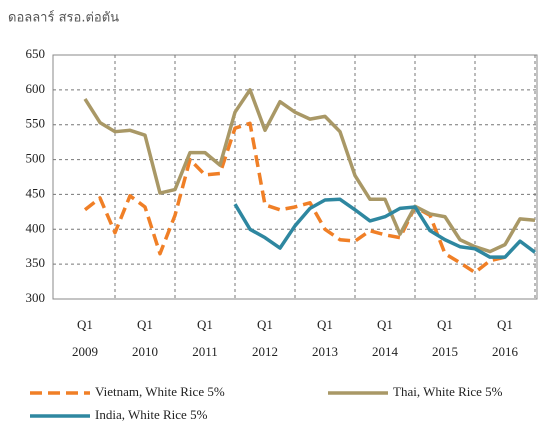 Image resolution: width=554 pixels, height=426 pixels. What do you see at coordinates (205, 351) in the screenshot?
I see `x-tick-label: 2011` at bounding box center [205, 351].